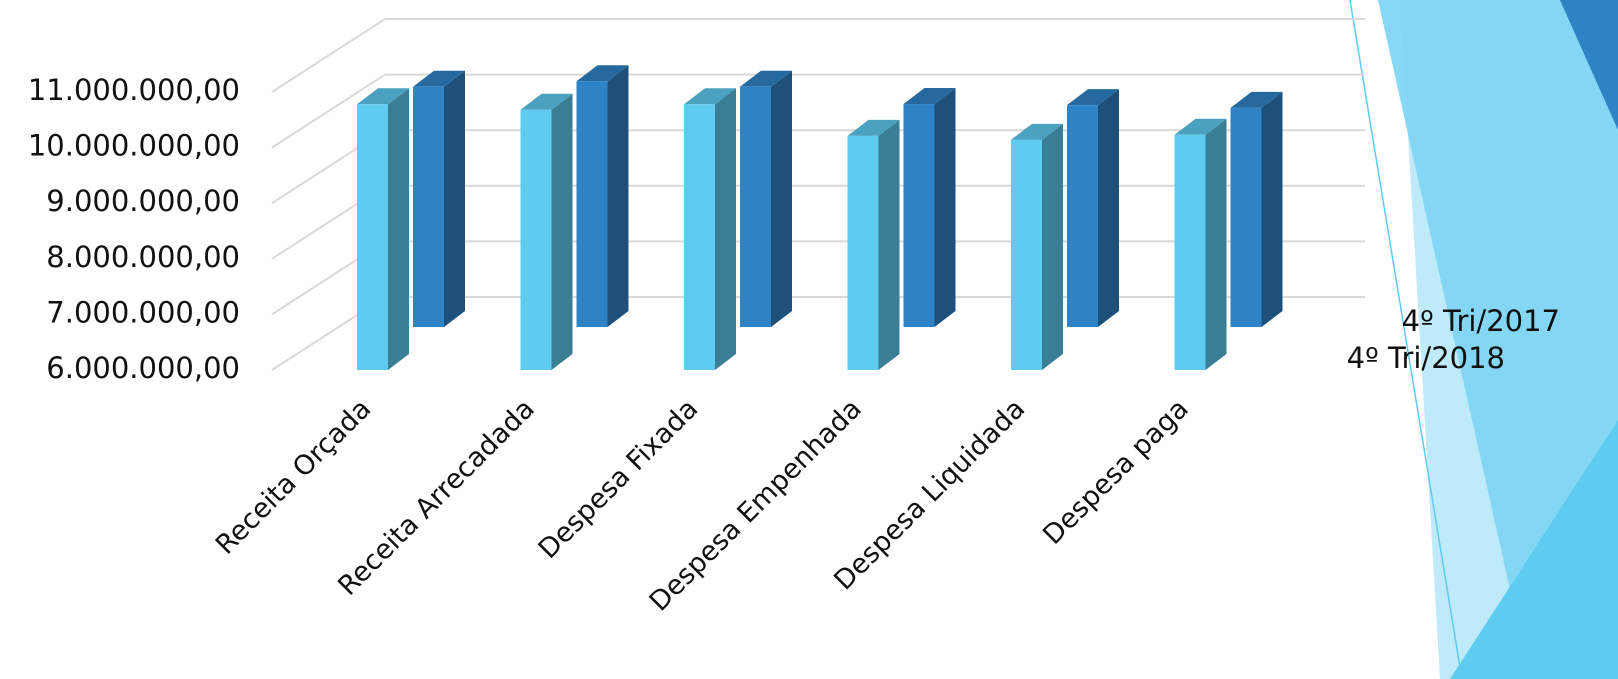 This screenshot has width=1618, height=679. What do you see at coordinates (143, 201) in the screenshot?
I see `y-tick-label: 9.000.000,00` at bounding box center [143, 201].